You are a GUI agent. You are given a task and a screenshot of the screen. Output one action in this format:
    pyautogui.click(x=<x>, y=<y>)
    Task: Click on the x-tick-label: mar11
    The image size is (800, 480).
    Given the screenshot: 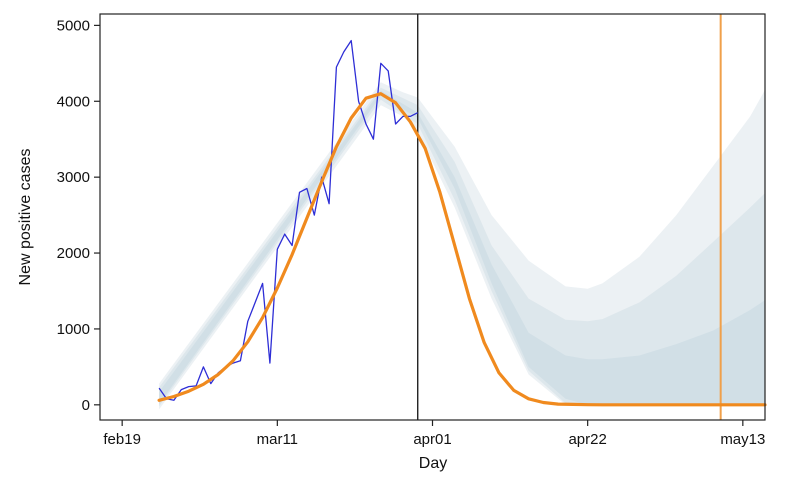 What is the action you would take?
    pyautogui.click(x=277, y=439)
    